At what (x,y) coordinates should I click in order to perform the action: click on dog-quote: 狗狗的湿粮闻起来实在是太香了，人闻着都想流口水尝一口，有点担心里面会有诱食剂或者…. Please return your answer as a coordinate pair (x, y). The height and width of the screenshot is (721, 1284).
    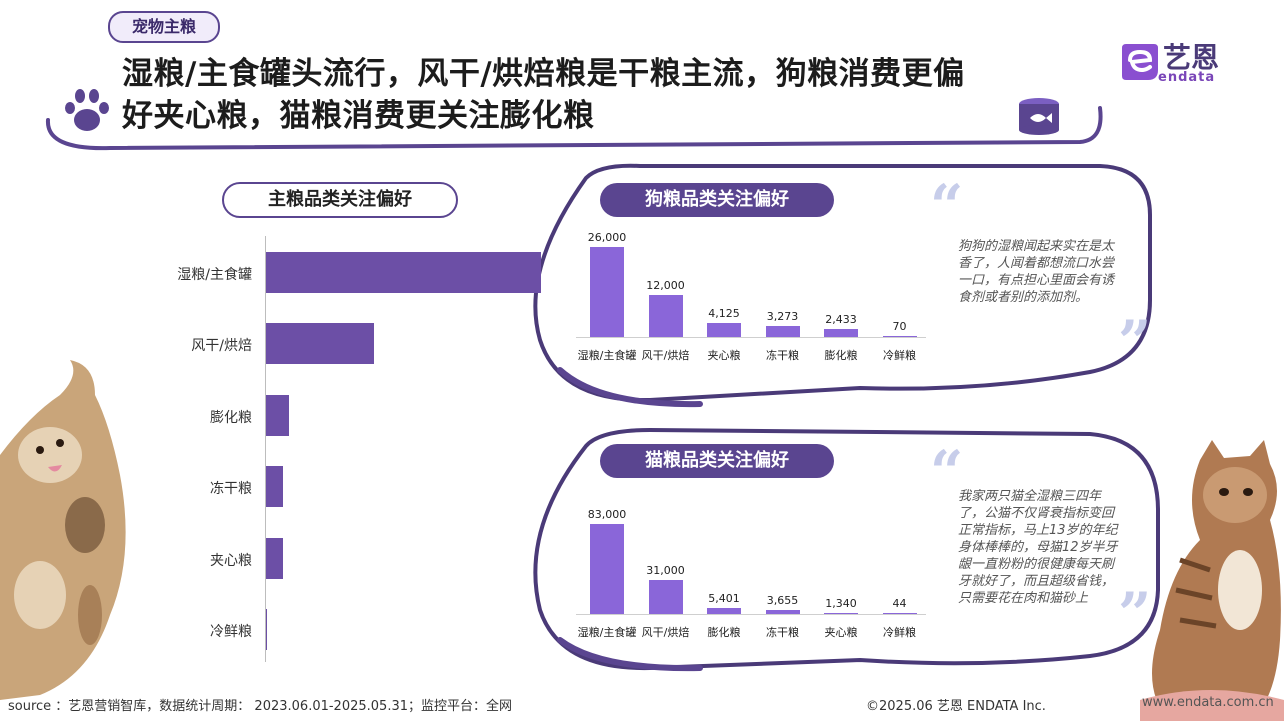
    Looking at the image, I should click on (1036, 272).